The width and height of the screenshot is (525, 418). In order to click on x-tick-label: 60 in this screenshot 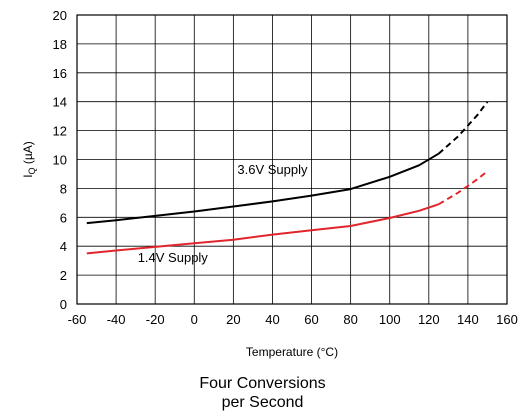, I will do `click(311, 319)`.